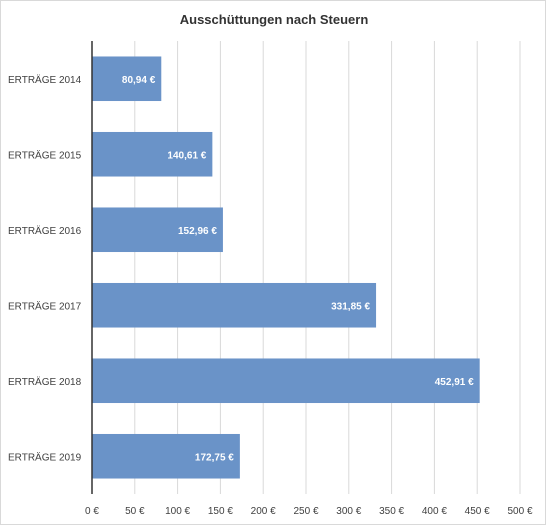  I want to click on category-label: ERTRÄGE 2017, so click(45, 306).